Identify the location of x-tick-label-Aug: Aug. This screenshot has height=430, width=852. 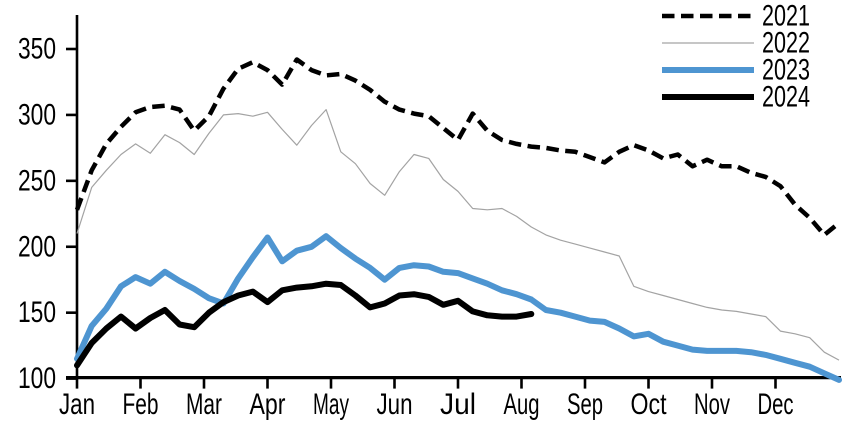
(522, 404).